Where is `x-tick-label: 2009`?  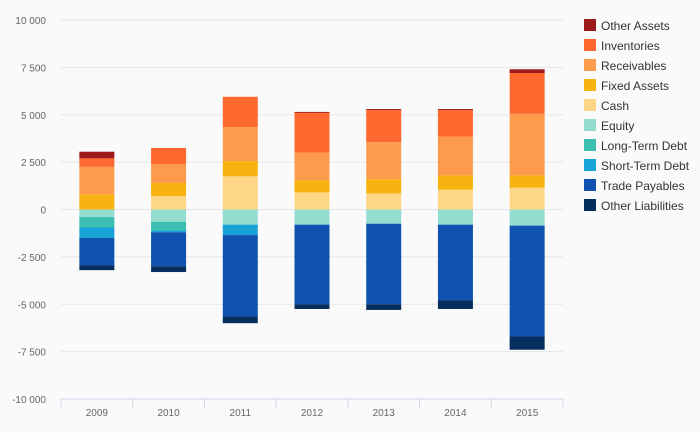
x-tick-label: 2009 is located at coordinates (97, 413).